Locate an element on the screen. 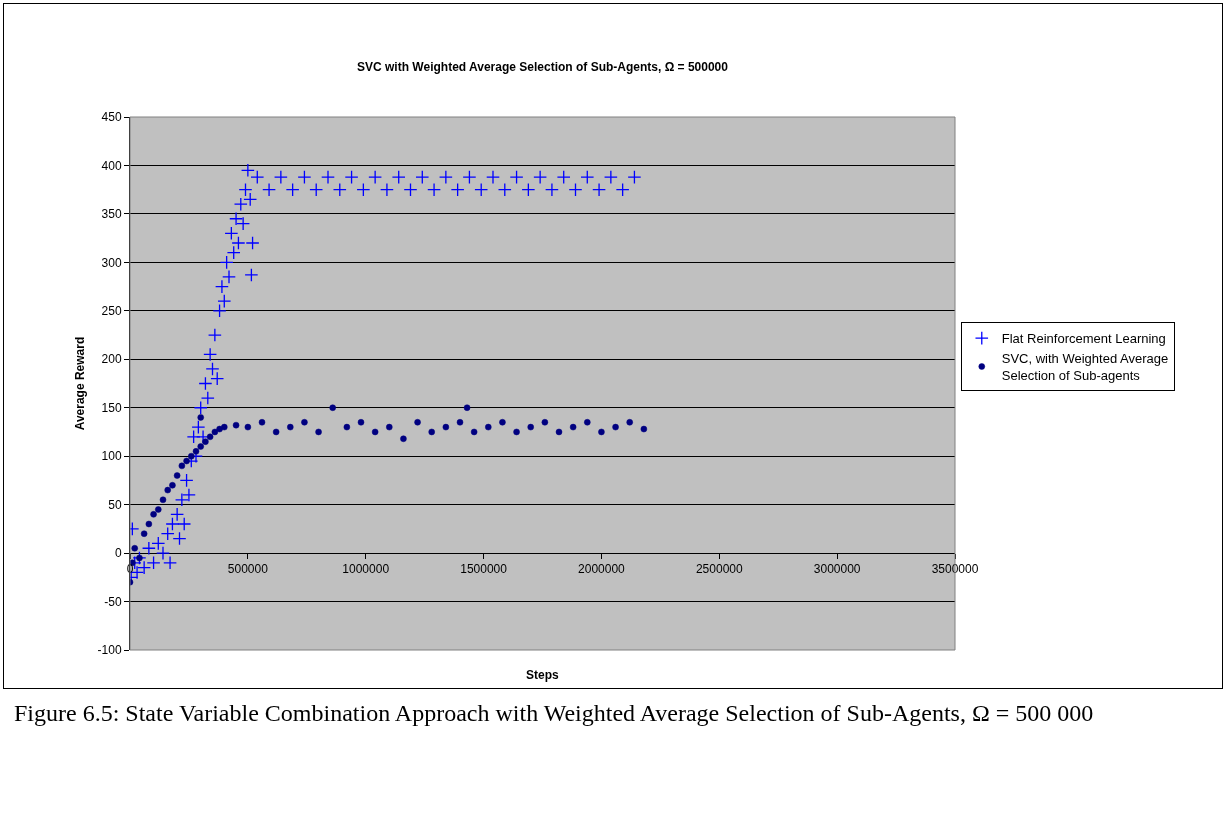  chart-title: SVC with Weighted Average Selection of Sub-Agents, Ω = 500000 is located at coordinates (543, 66).